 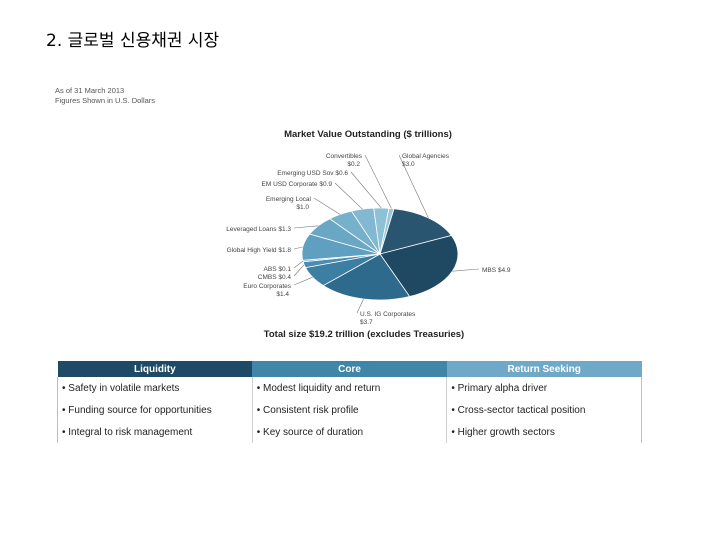 What do you see at coordinates (544, 432) in the screenshot?
I see `table-cell: • Higher growth sectors` at bounding box center [544, 432].